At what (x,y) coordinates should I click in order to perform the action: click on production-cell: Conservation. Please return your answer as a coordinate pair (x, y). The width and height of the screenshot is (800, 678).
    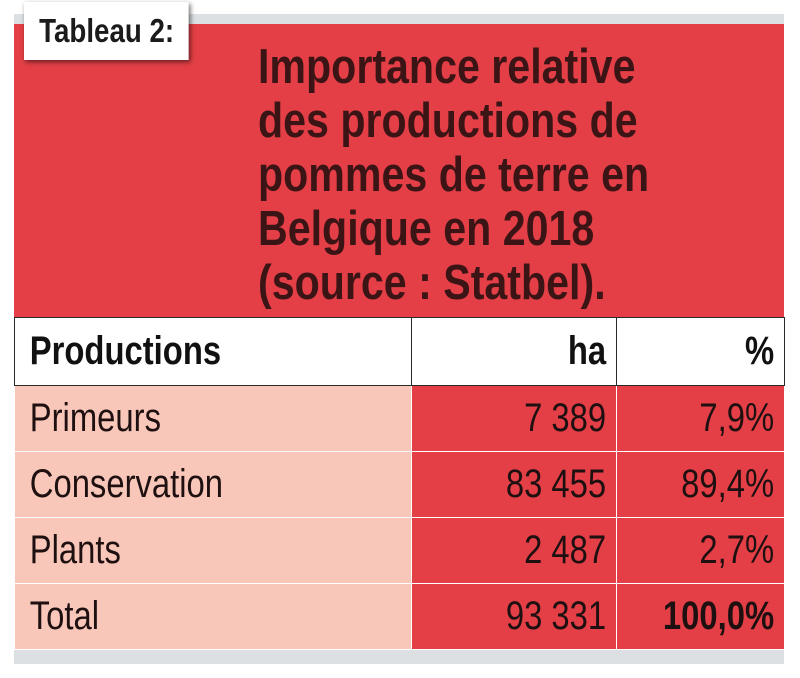
    Looking at the image, I should click on (213, 484).